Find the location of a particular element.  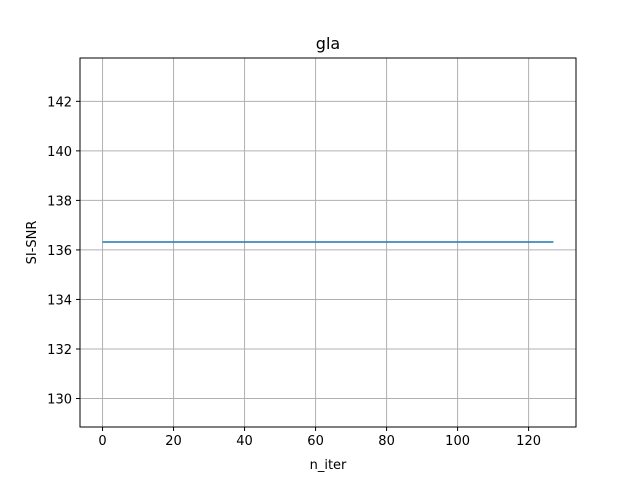

x-tick-label: 40 is located at coordinates (244, 441).